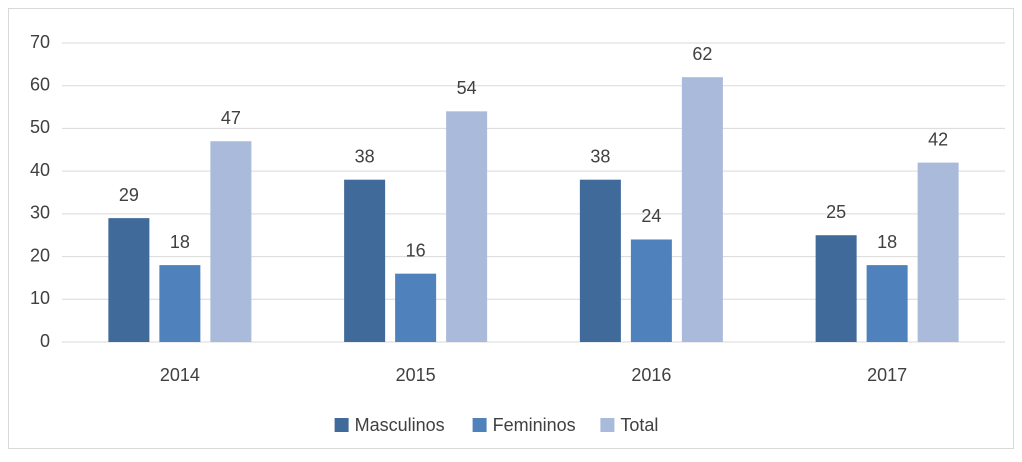 The width and height of the screenshot is (1022, 462). Describe the element at coordinates (400, 425) in the screenshot. I see `legend-label: Masculinos` at that location.